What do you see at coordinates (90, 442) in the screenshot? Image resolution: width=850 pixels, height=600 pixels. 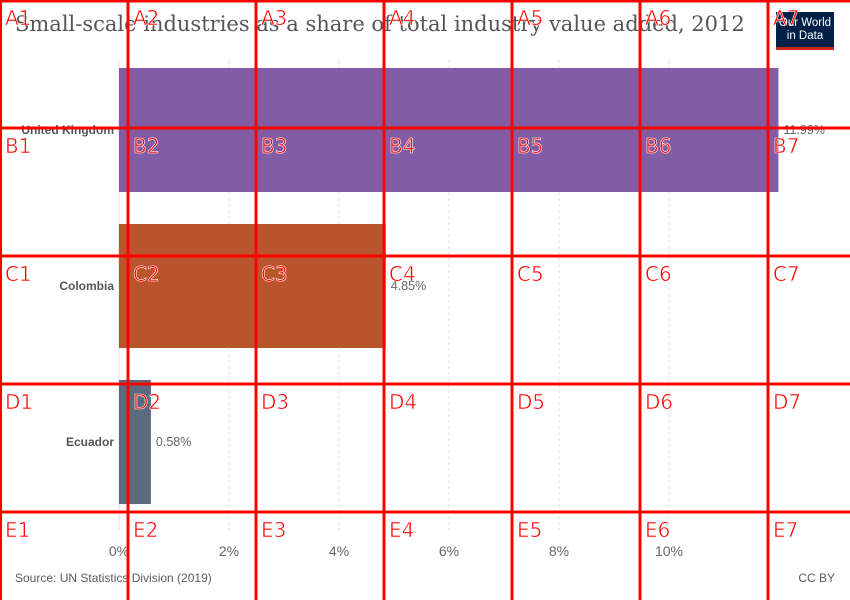 I see `category-label: Ecuador` at bounding box center [90, 442].